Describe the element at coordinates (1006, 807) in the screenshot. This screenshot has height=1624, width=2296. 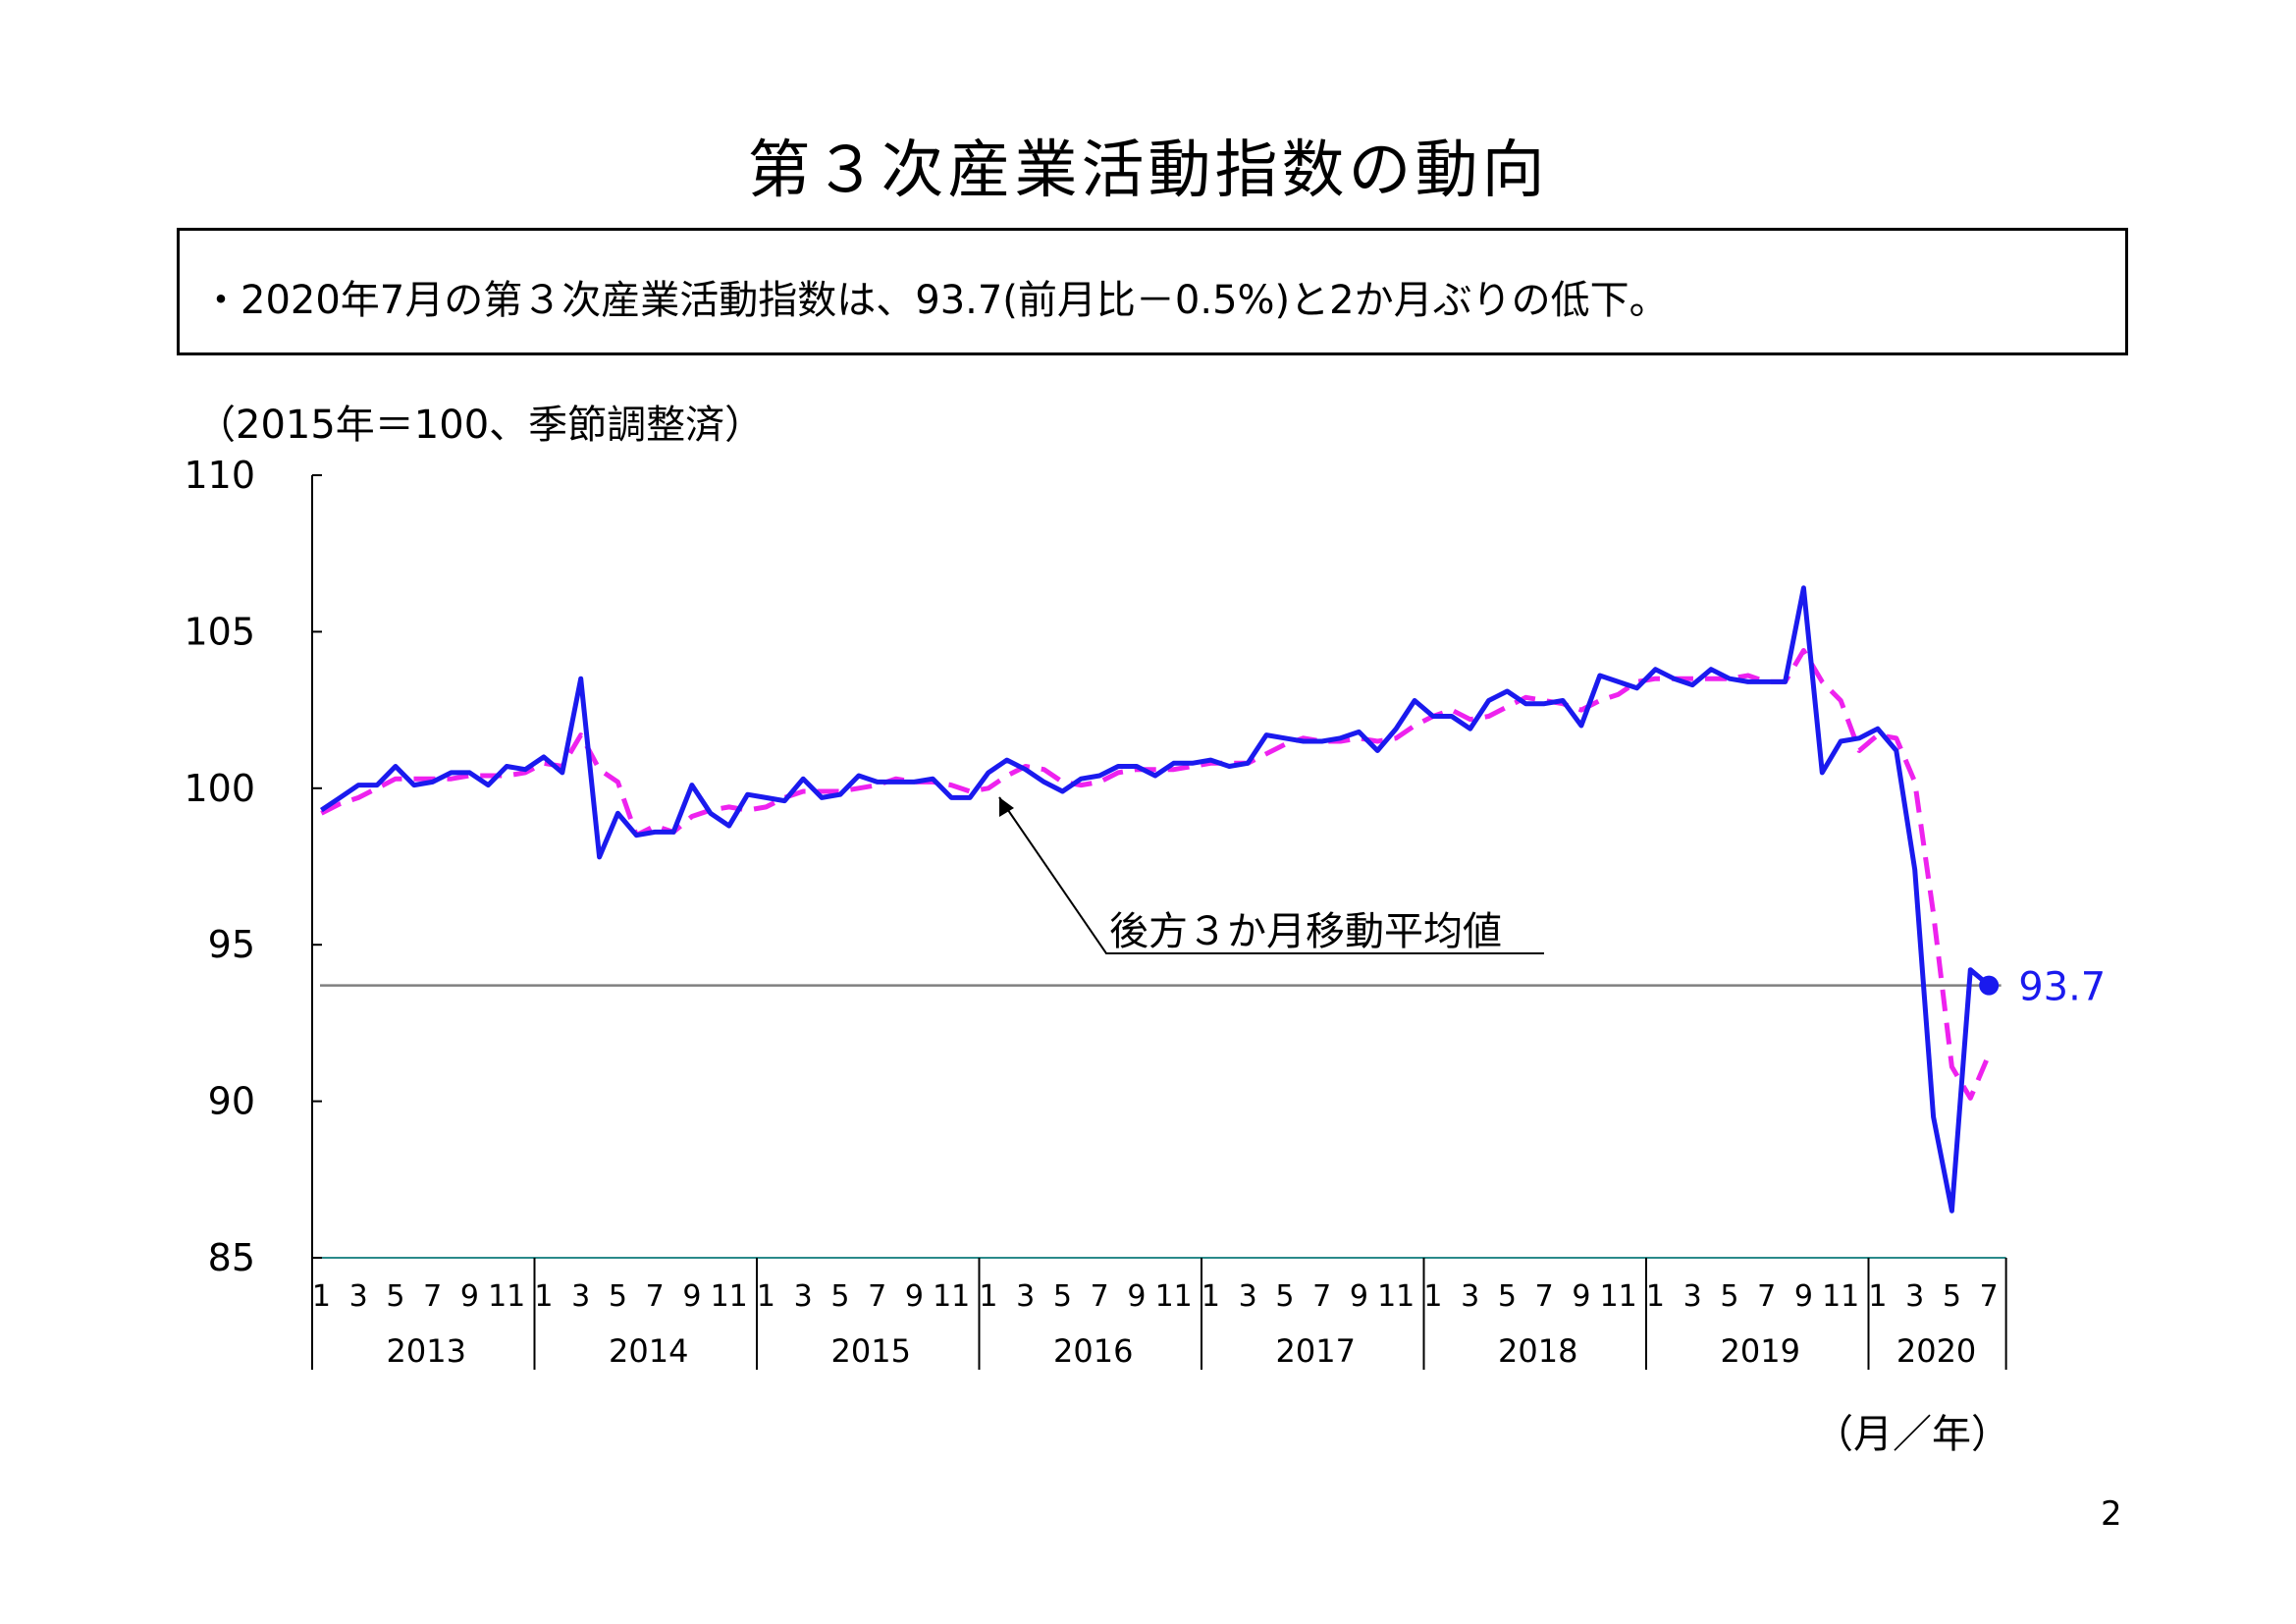
I see `annotation-arrowhead` at that location.